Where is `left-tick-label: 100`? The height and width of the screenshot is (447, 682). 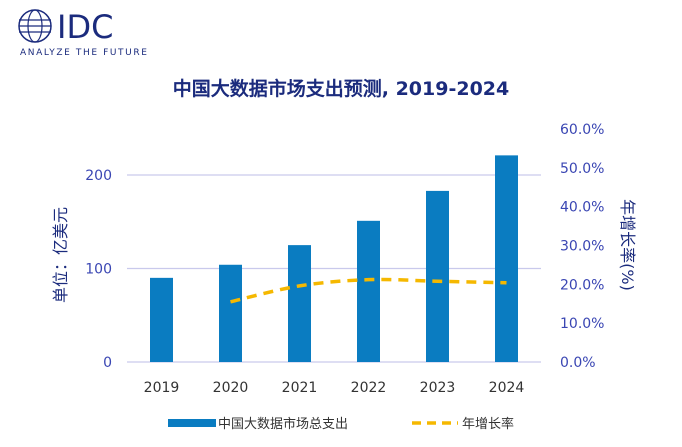 left-tick-label: 100 is located at coordinates (98, 270).